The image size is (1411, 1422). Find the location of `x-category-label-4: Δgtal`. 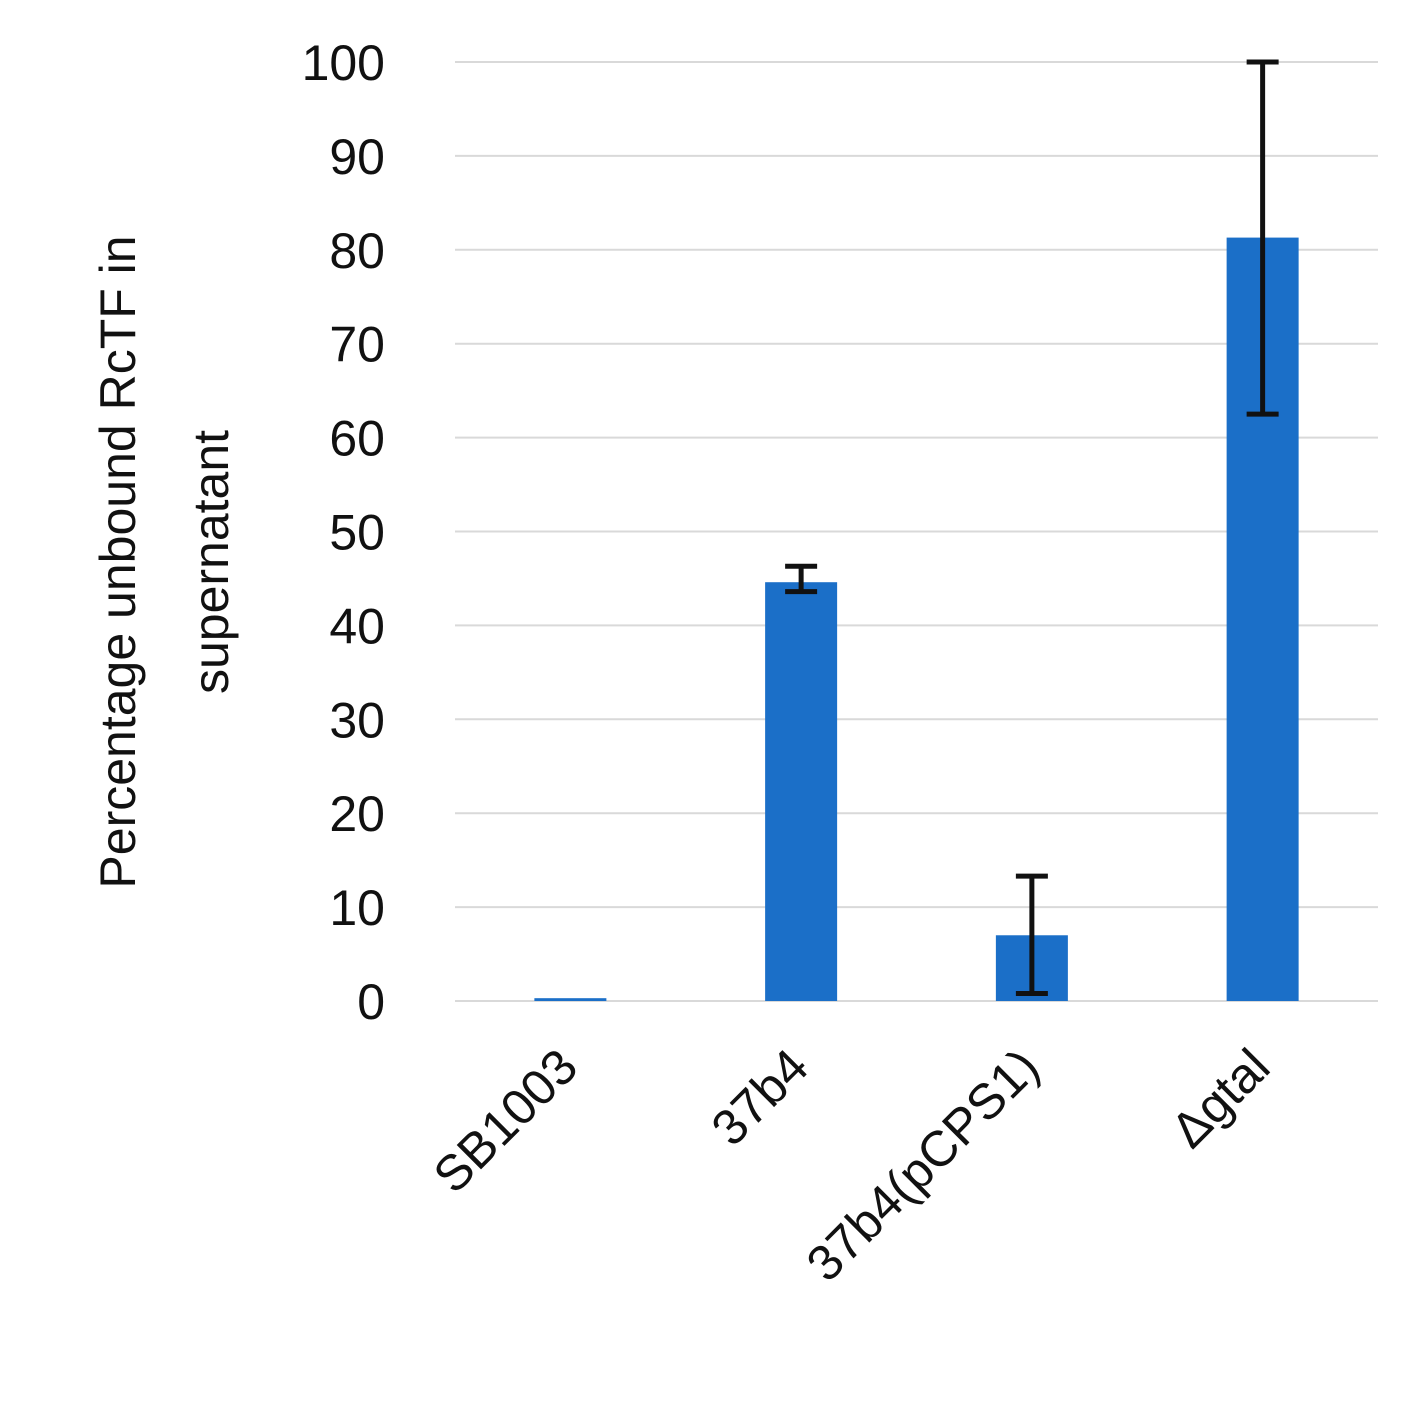

x-category-label-4: Δgtal is located at coordinates (1220, 1098).